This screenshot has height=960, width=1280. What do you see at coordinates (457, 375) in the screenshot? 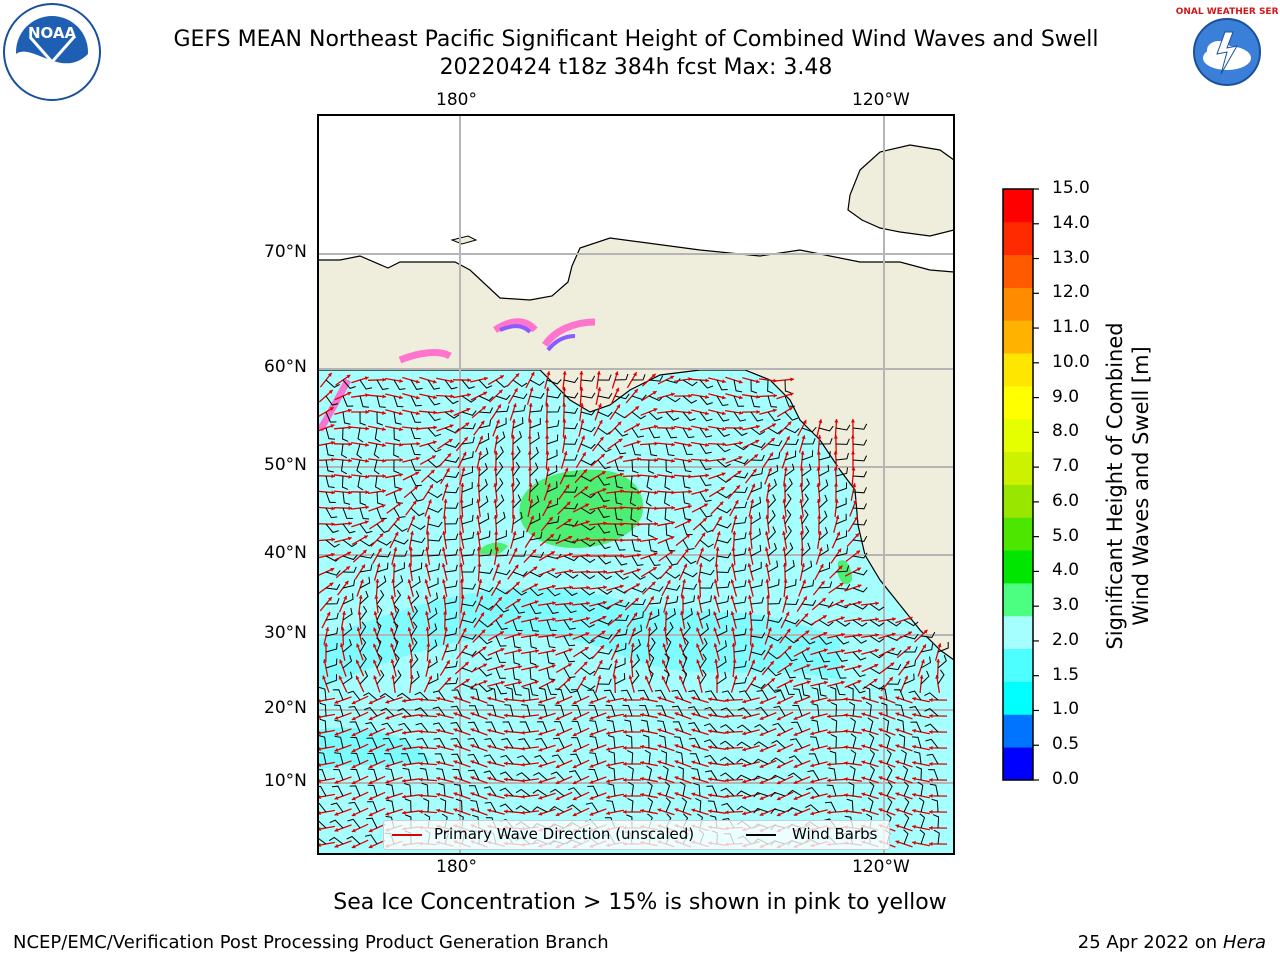
I see `sea-ice-edge` at bounding box center [457, 375].